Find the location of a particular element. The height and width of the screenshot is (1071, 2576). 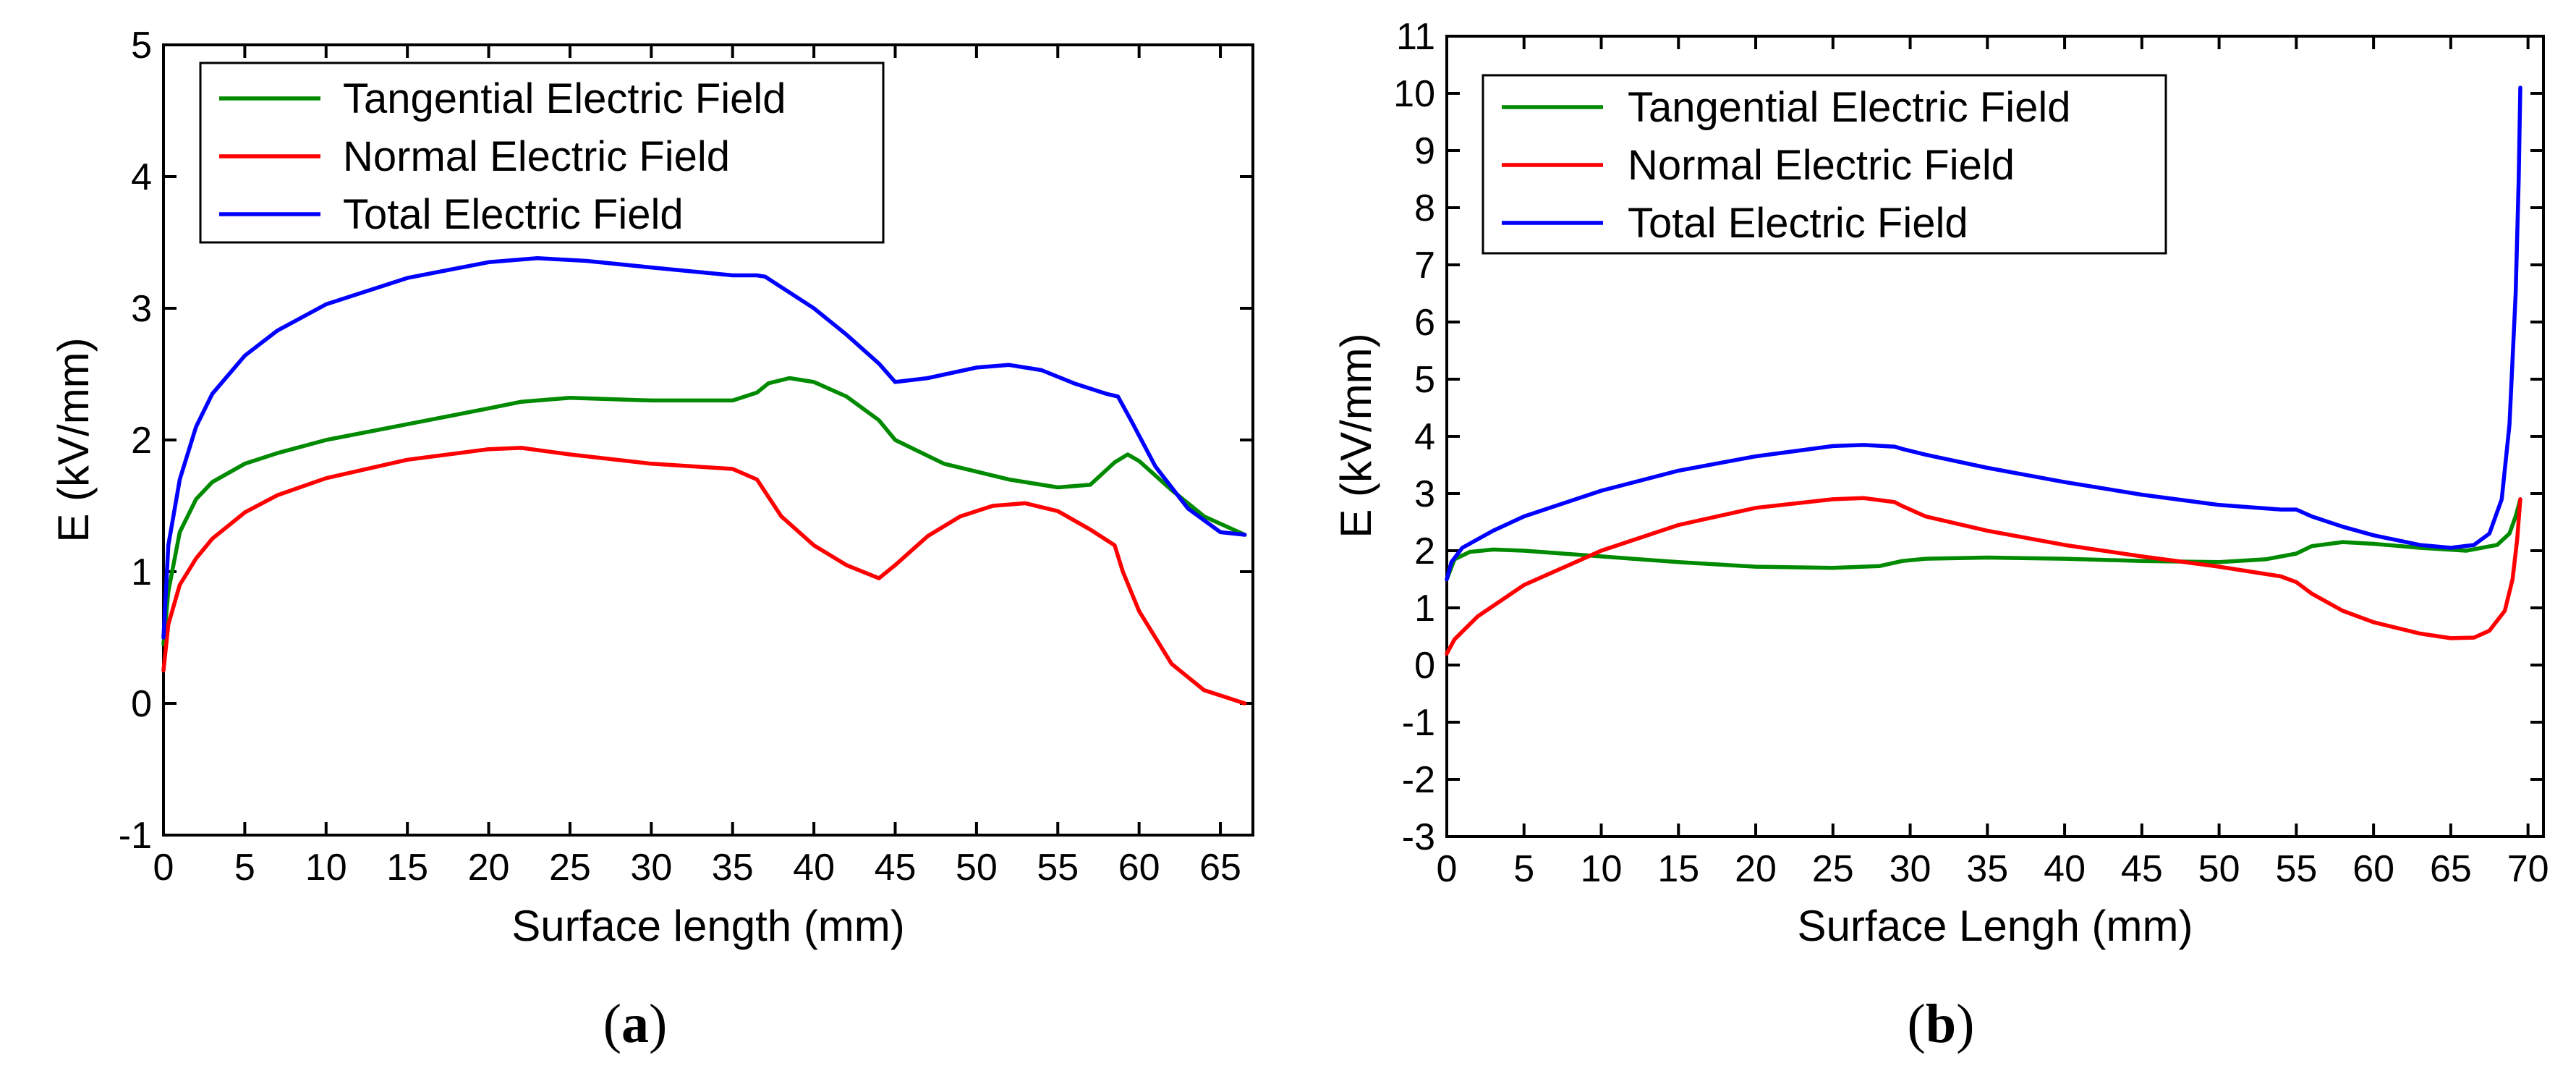

y-axis-title-a: E (kV/mm) is located at coordinates (73, 439).